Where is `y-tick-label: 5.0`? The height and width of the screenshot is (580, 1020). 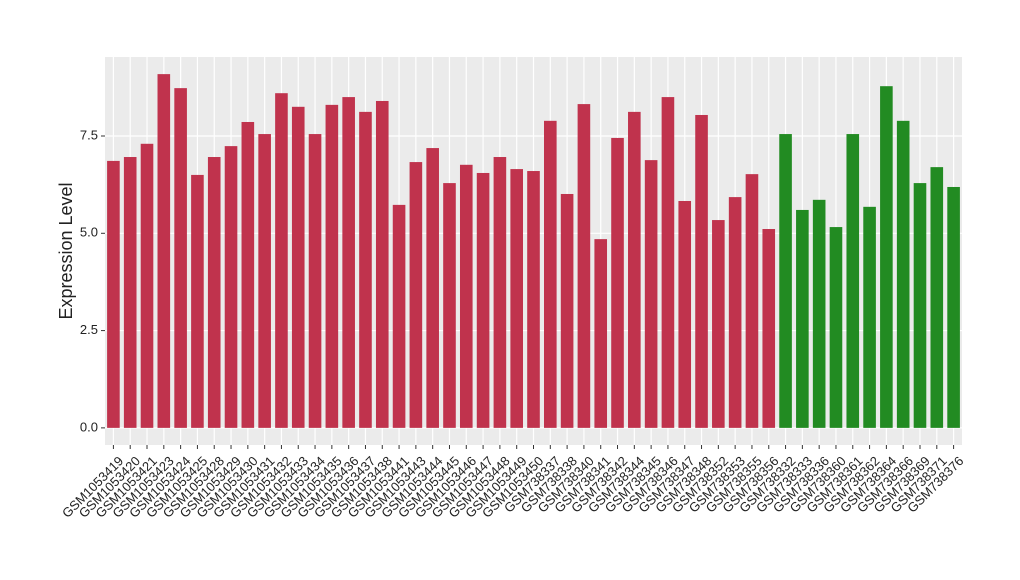 y-tick-label: 5.0 is located at coordinates (89, 232).